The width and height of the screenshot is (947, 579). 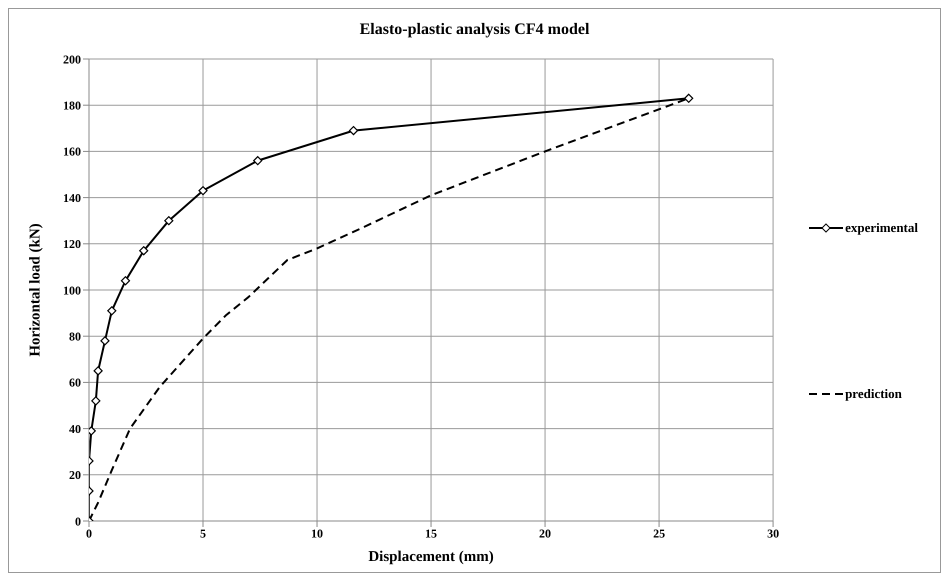 What do you see at coordinates (75, 475) in the screenshot?
I see `y-tick-label: 20` at bounding box center [75, 475].